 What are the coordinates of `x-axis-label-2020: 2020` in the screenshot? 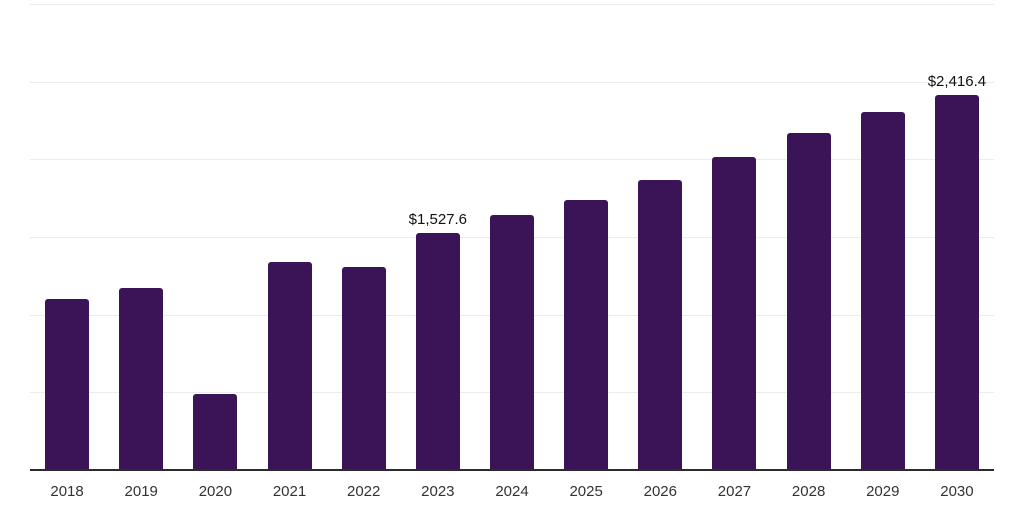 It's located at (215, 491).